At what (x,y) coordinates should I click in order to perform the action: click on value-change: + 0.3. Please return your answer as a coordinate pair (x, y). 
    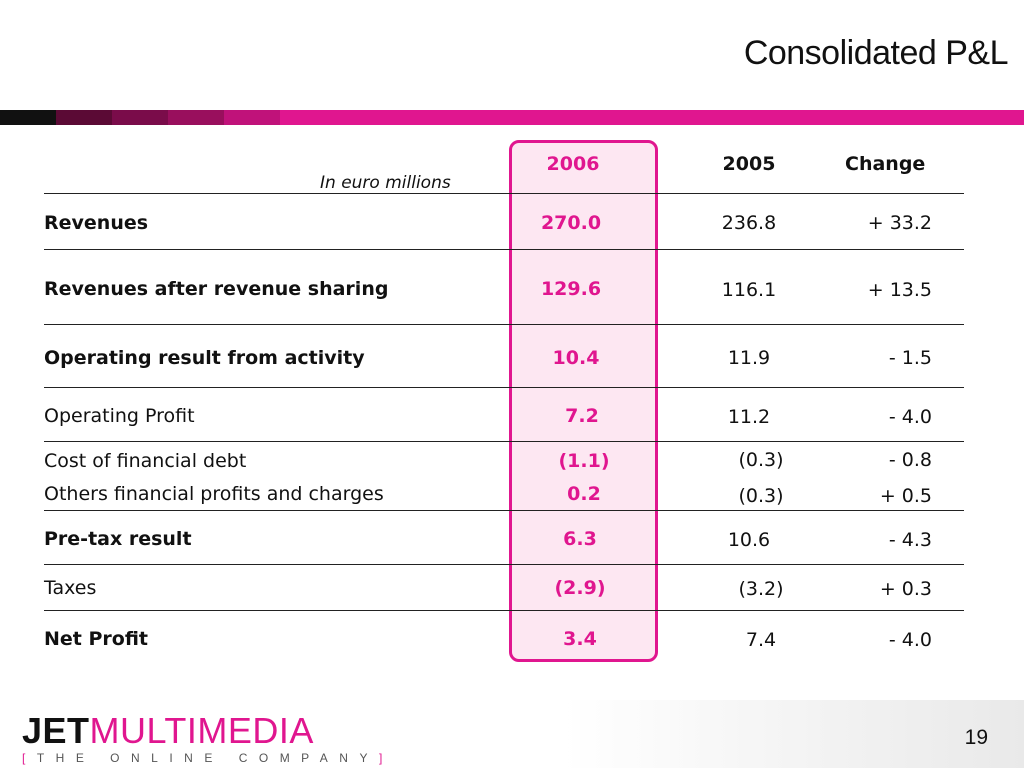
    Looking at the image, I should click on (905, 589).